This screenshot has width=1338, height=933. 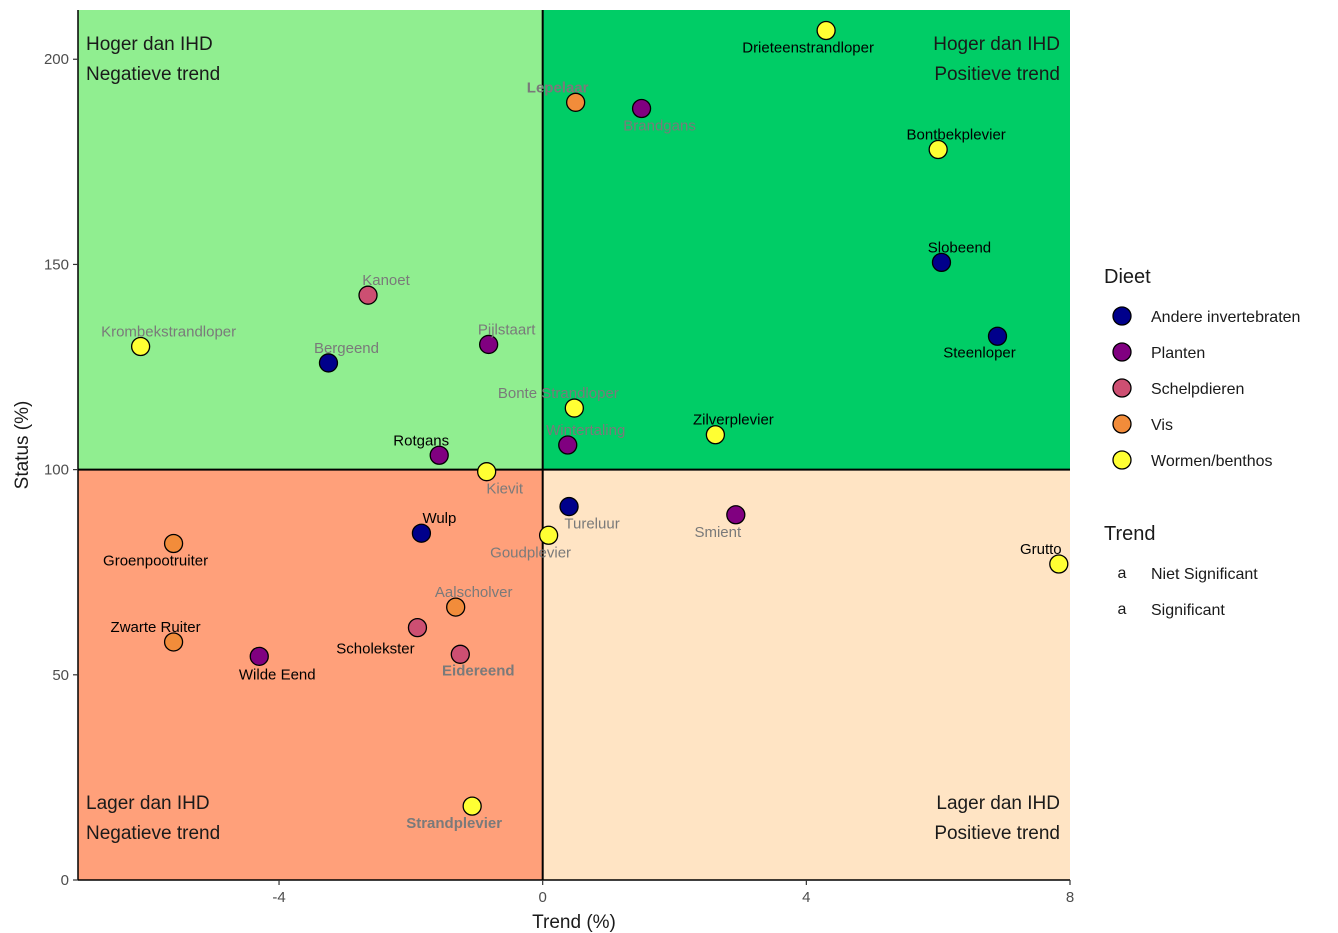 I want to click on point-smient, so click(x=736, y=515).